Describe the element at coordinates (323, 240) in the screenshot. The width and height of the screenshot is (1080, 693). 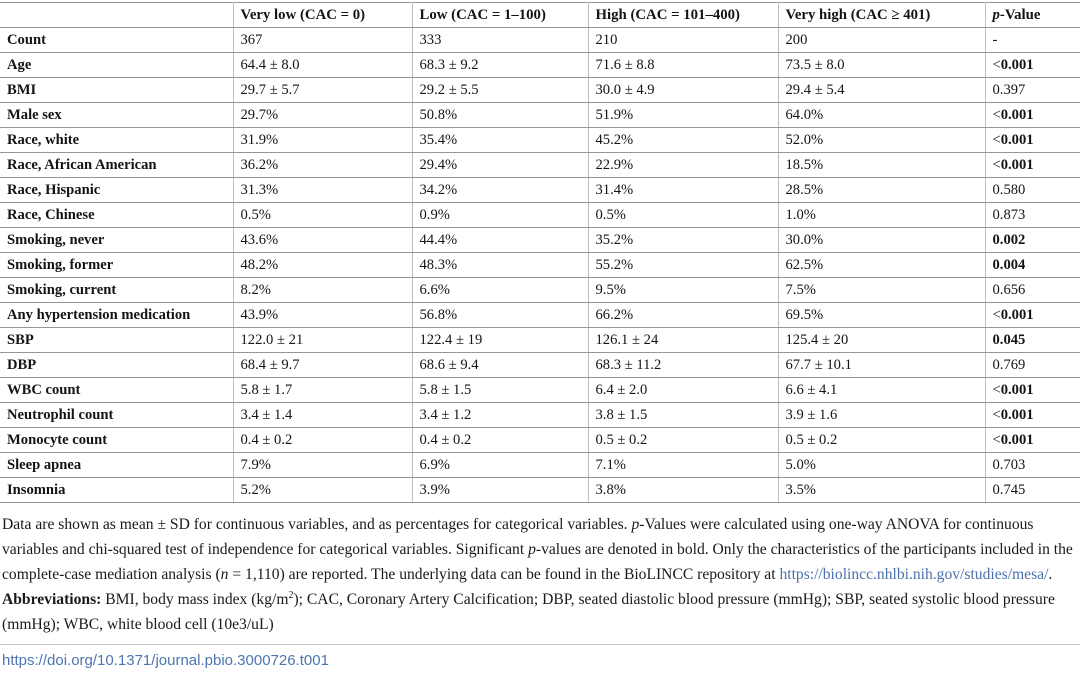
I see `value-cell: 43.6%` at that location.